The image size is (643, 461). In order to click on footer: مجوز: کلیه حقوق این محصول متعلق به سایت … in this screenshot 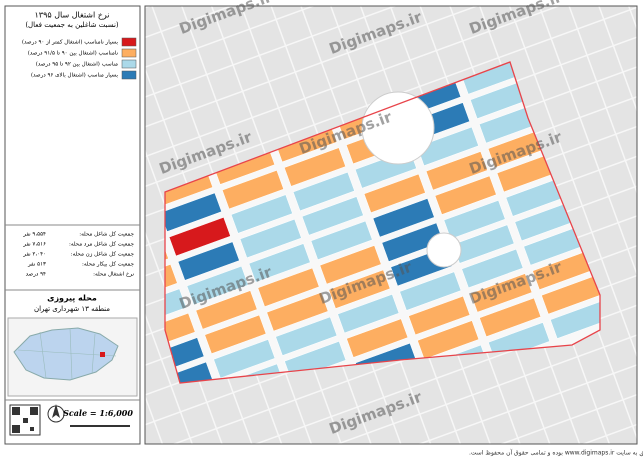, I will do `click(556, 452)`.